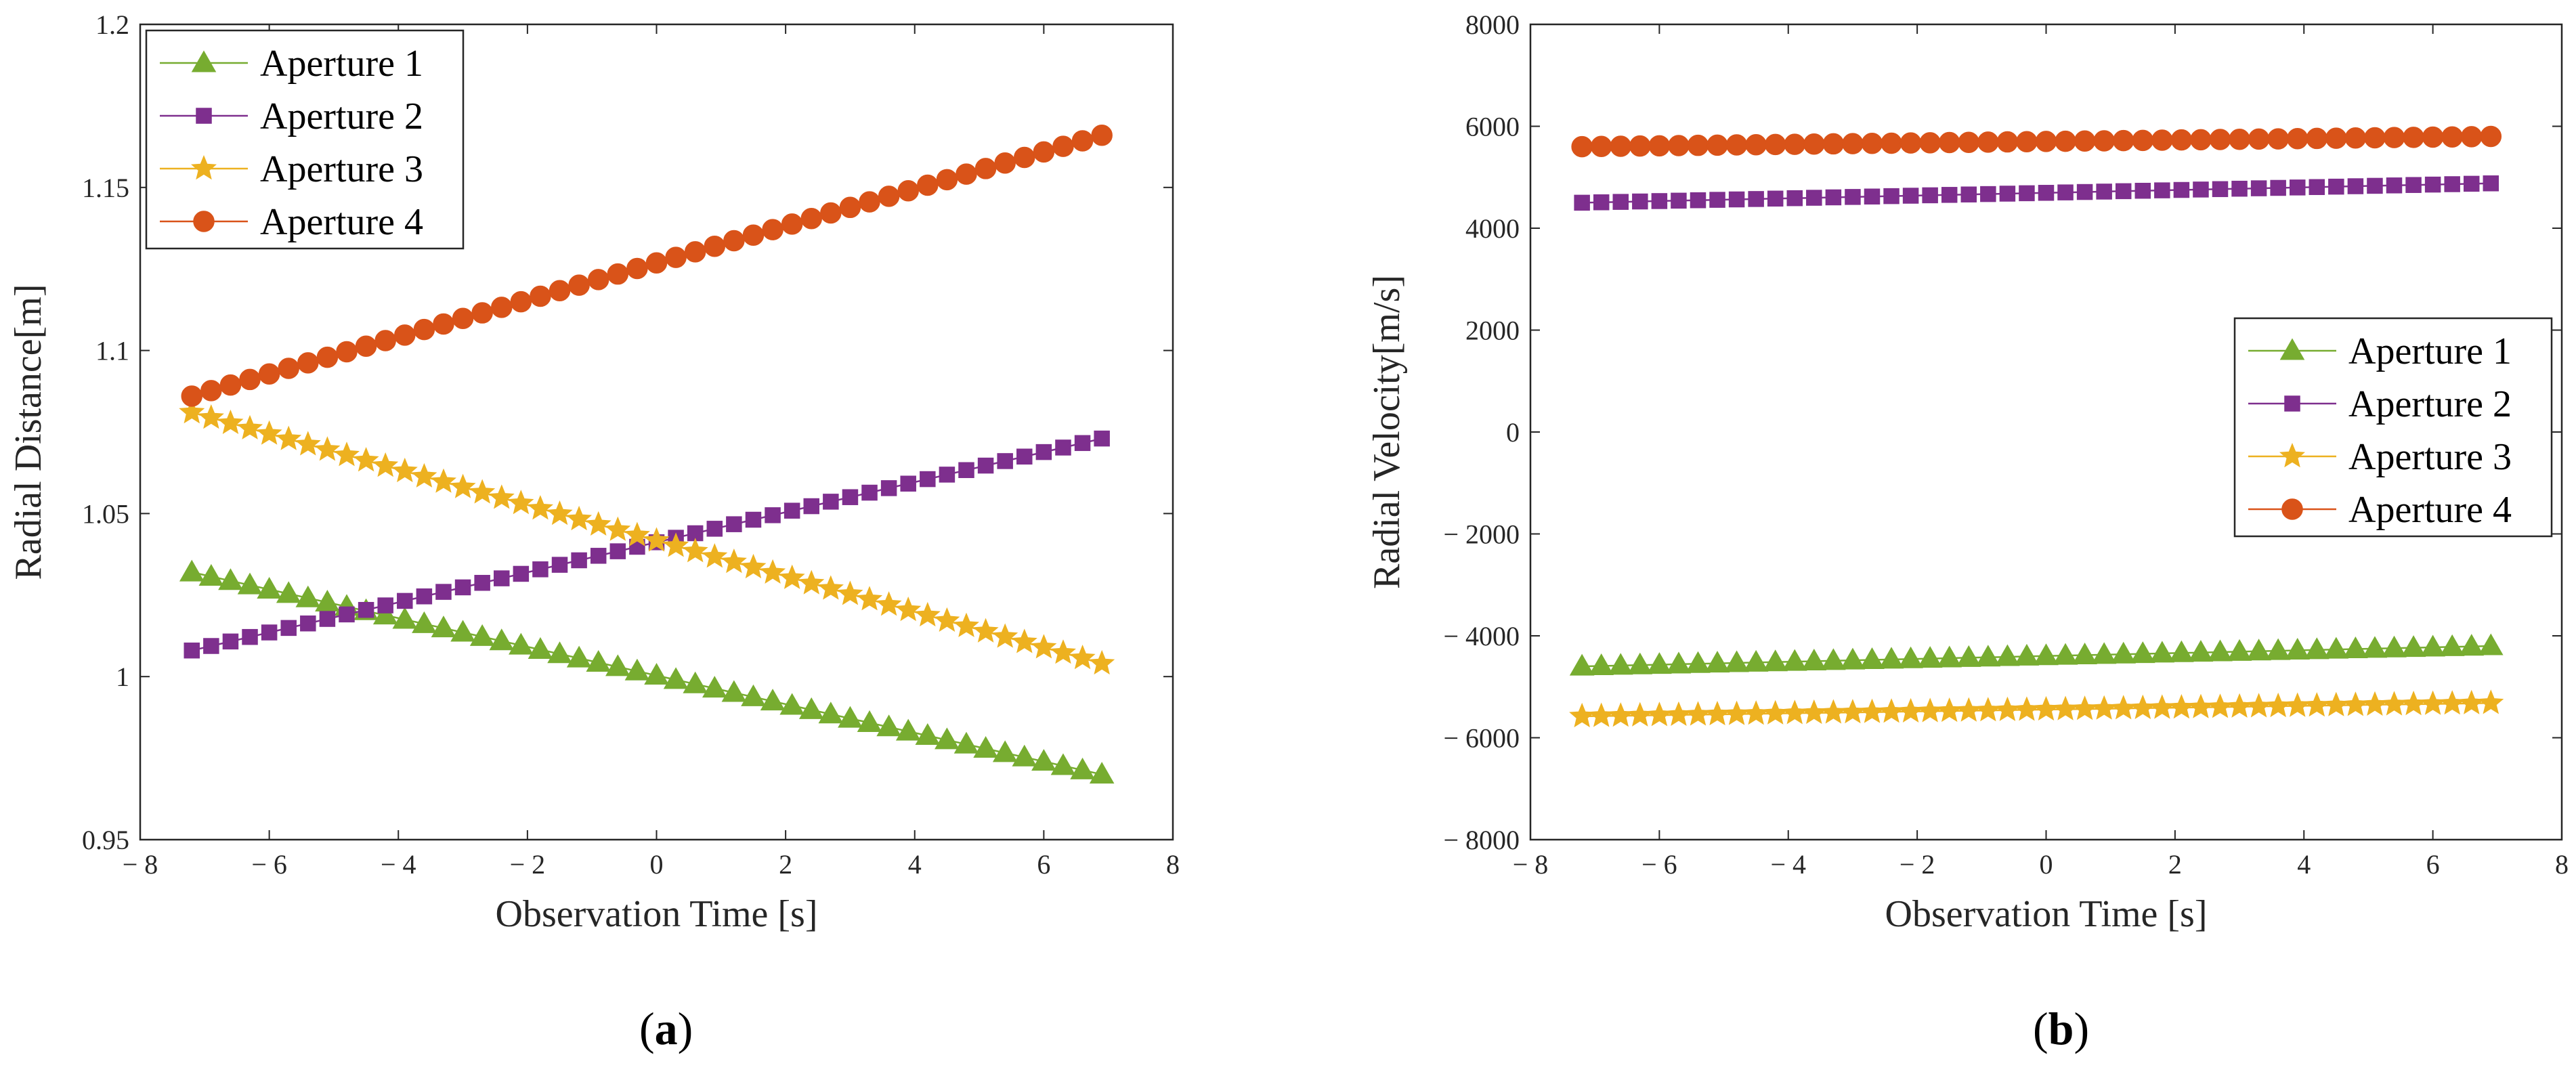 The image size is (2576, 1078). Describe the element at coordinates (785, 864) in the screenshot. I see `x-tick-label: 2` at that location.